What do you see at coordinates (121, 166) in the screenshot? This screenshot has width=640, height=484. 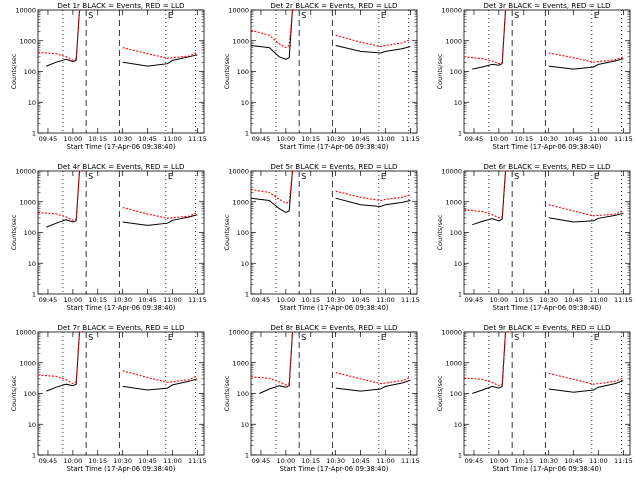 I see `panel-title: Det 4r BLACK = Events, RED = LLD` at bounding box center [121, 166].